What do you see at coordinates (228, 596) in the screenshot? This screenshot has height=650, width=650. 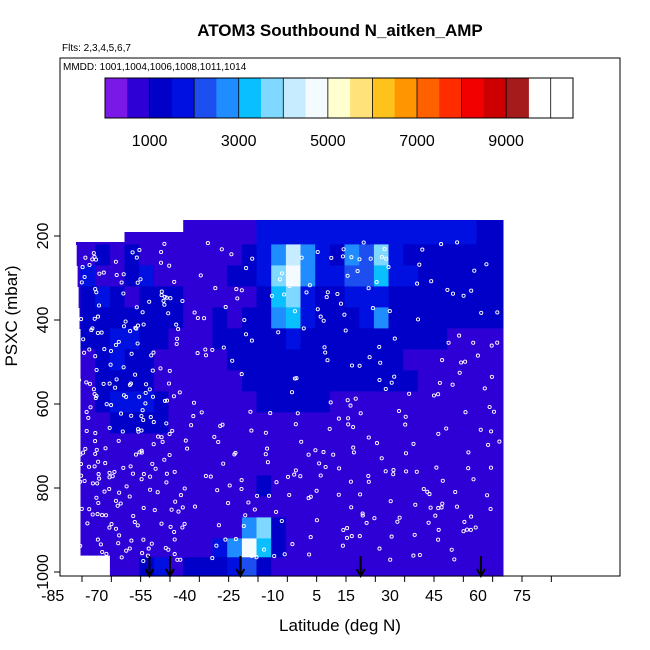 I see `x-tick-label: -25` at bounding box center [228, 596].